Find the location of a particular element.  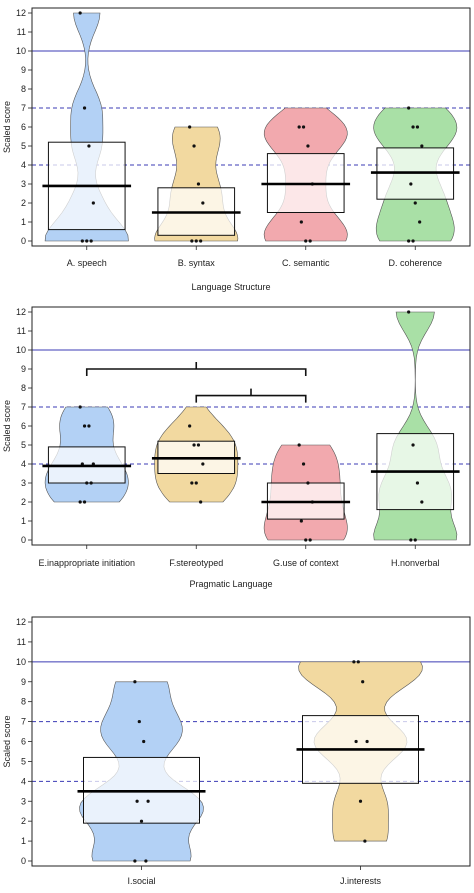

x-tick-label-3: G.use of context is located at coordinates (306, 563).